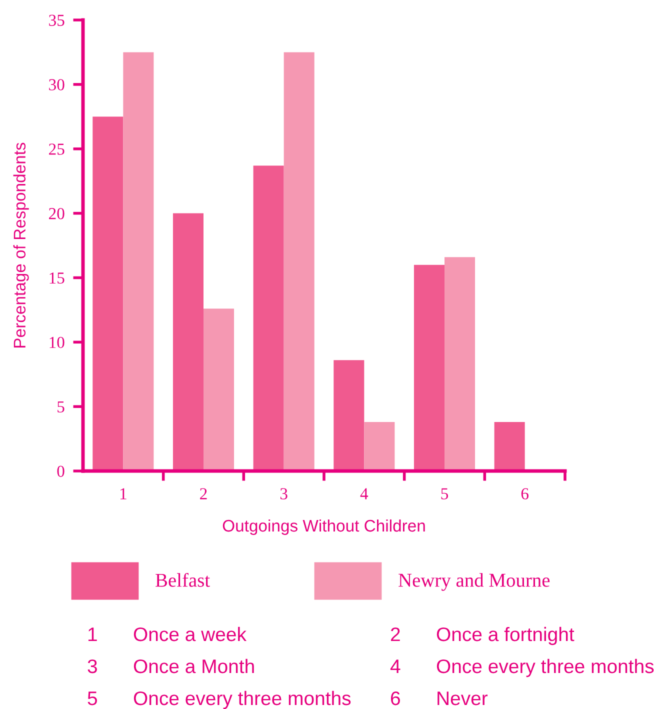 The height and width of the screenshot is (709, 654). What do you see at coordinates (364, 494) in the screenshot?
I see `x-tick-label: 4` at bounding box center [364, 494].